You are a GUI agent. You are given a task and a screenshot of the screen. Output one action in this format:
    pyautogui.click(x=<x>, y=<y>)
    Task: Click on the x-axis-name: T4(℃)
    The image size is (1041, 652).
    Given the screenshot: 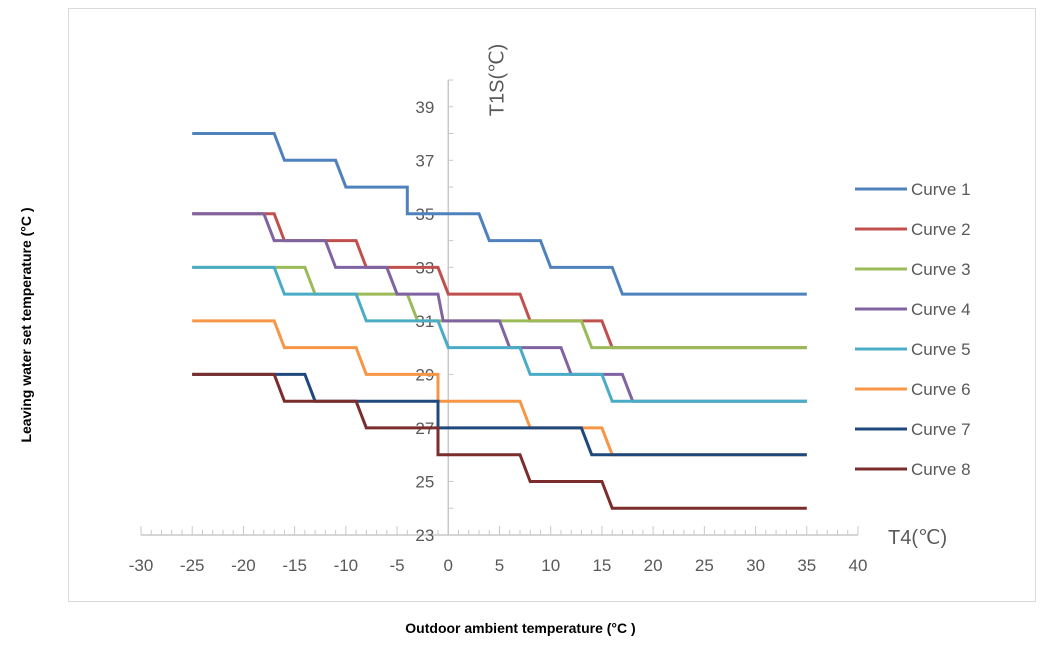 What is the action you would take?
    pyautogui.click(x=917, y=538)
    